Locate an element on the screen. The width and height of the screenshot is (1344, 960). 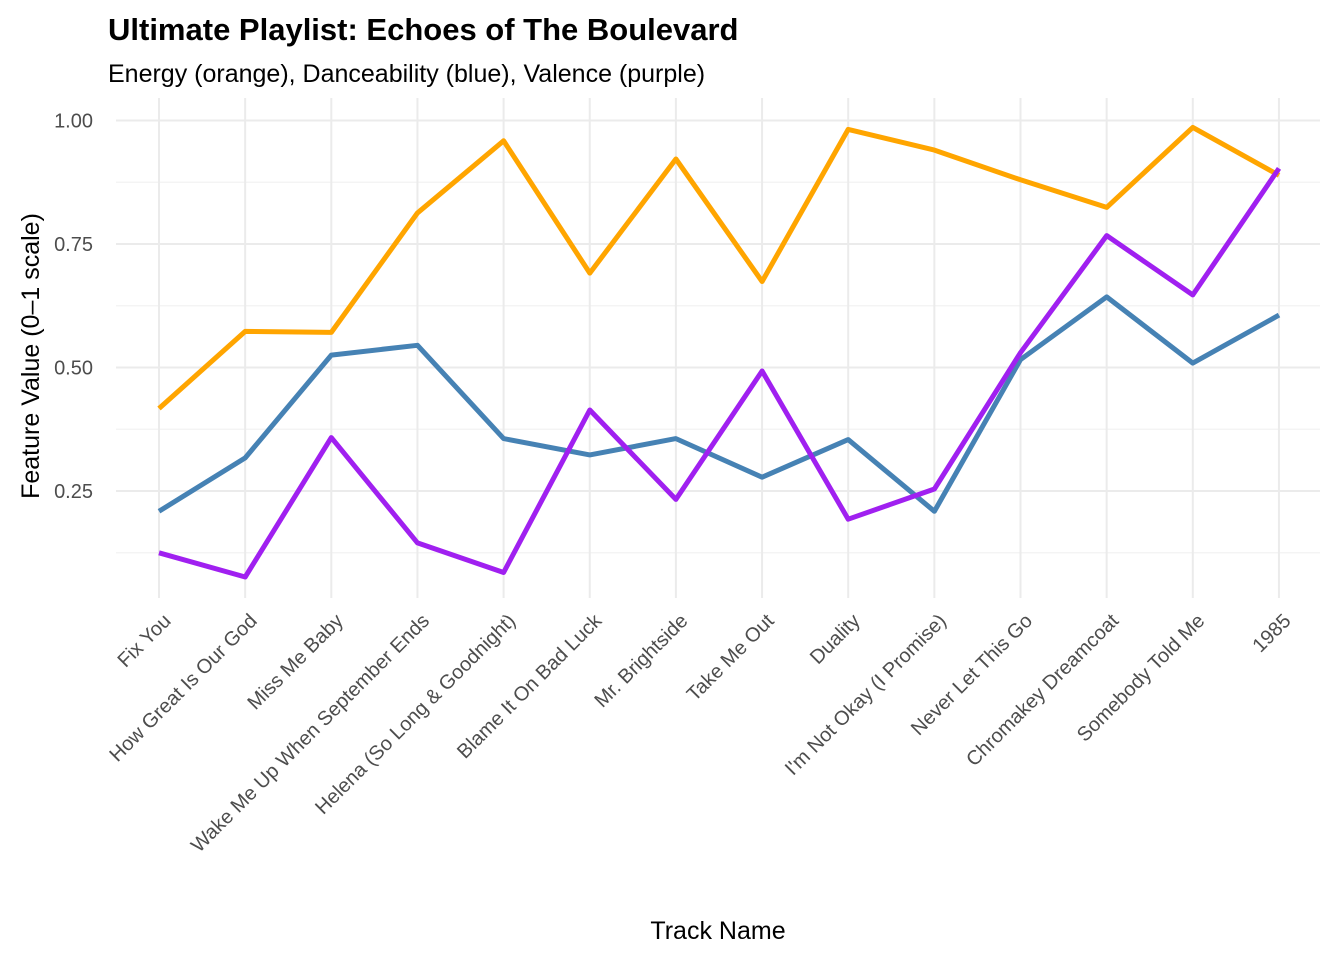
y-axis-title: Feature Value (0–1 scale) is located at coordinates (31, 356).